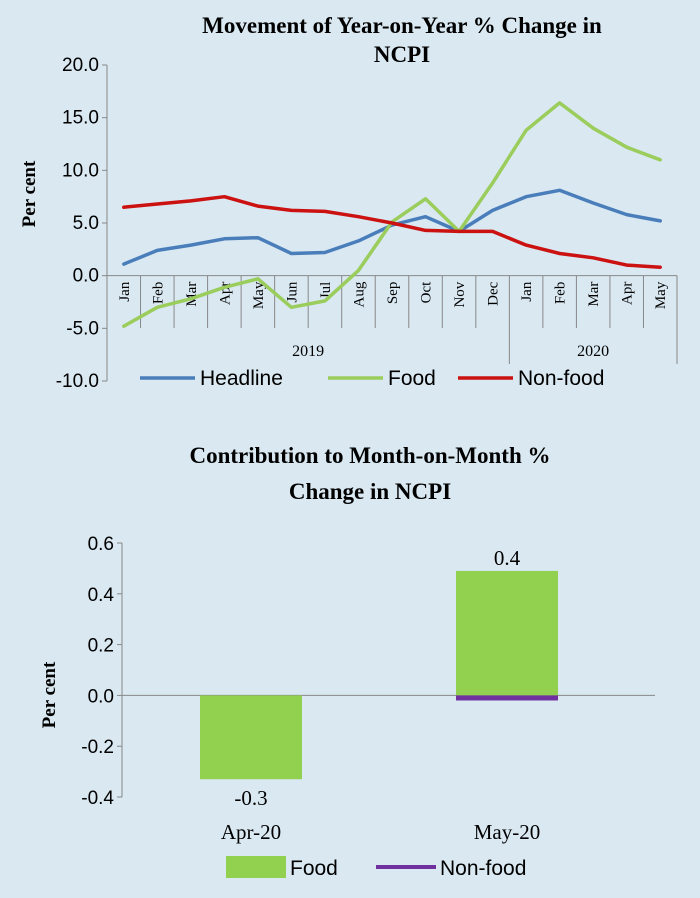  What do you see at coordinates (507, 832) in the screenshot?
I see `chart2-x-tick-label: May-20` at bounding box center [507, 832].